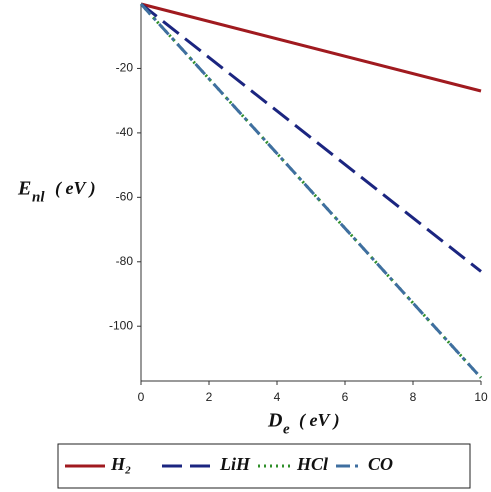 The height and width of the screenshot is (492, 491). I want to click on y-tick-label: -60, so click(125, 197).